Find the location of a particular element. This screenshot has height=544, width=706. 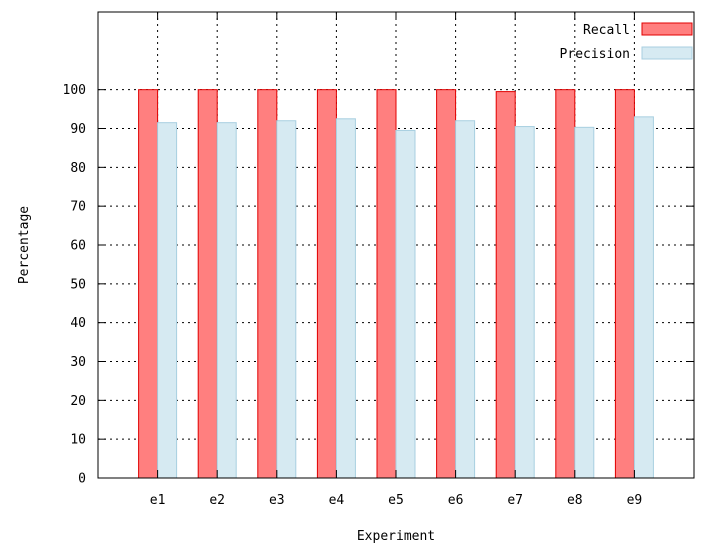

bar-precision-e7 is located at coordinates (524, 302).